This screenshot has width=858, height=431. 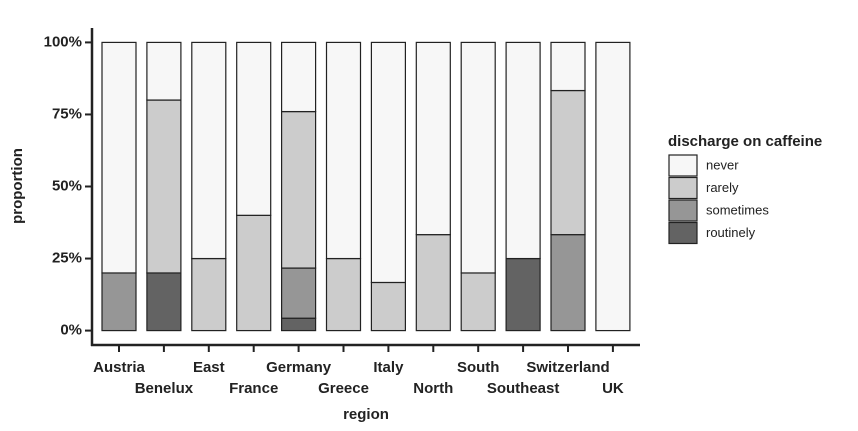 What do you see at coordinates (67, 113) in the screenshot?
I see `y-tick-label: 75%` at bounding box center [67, 113].